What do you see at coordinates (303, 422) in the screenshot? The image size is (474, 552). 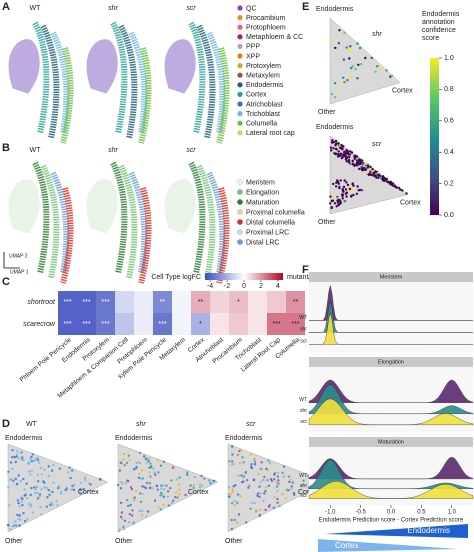 I see `row-label: scr` at bounding box center [303, 422].